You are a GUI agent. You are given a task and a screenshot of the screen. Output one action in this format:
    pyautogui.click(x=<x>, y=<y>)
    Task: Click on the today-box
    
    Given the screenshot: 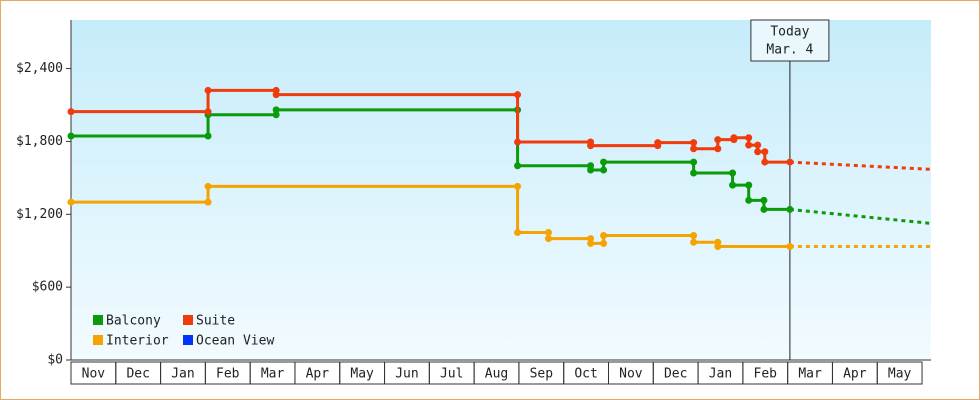 What is the action you would take?
    pyautogui.click(x=790, y=40)
    